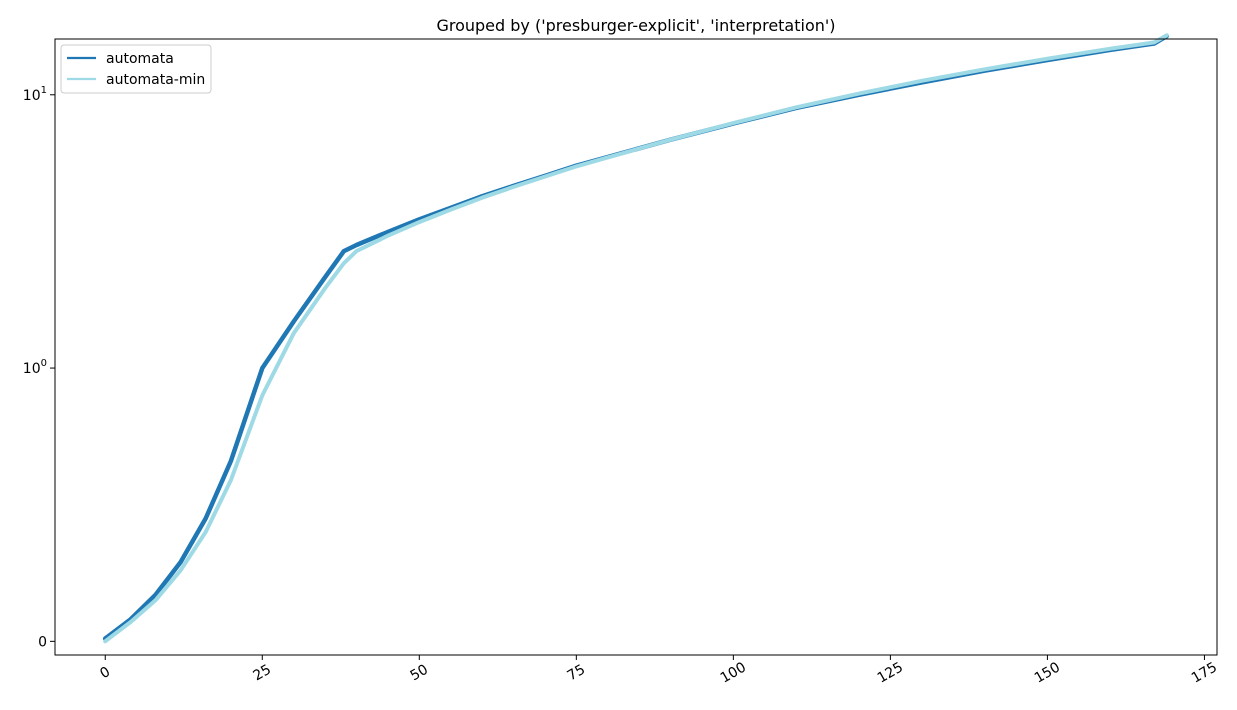 The image size is (1237, 710). Describe the element at coordinates (1204, 672) in the screenshot. I see `x-tick-label: 175` at that location.